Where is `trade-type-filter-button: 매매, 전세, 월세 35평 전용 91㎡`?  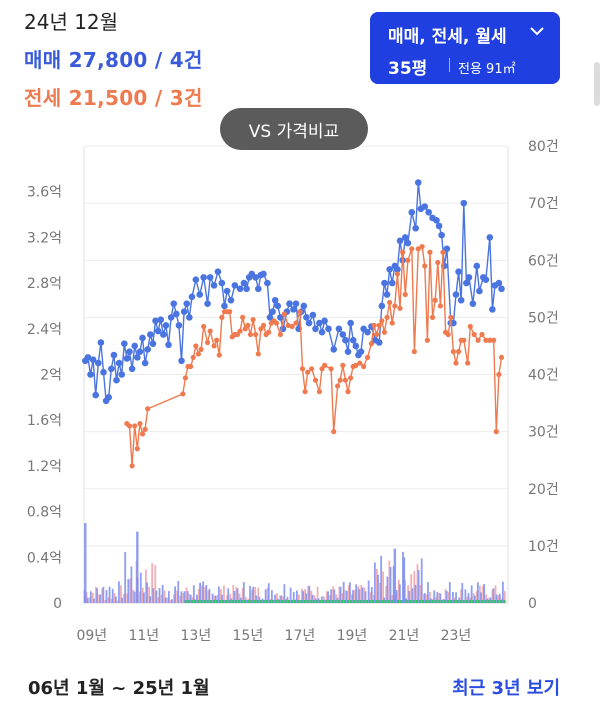
trade-type-filter-button: 매매, 전세, 월세 35평 전용 91㎡ is located at coordinates (465, 48).